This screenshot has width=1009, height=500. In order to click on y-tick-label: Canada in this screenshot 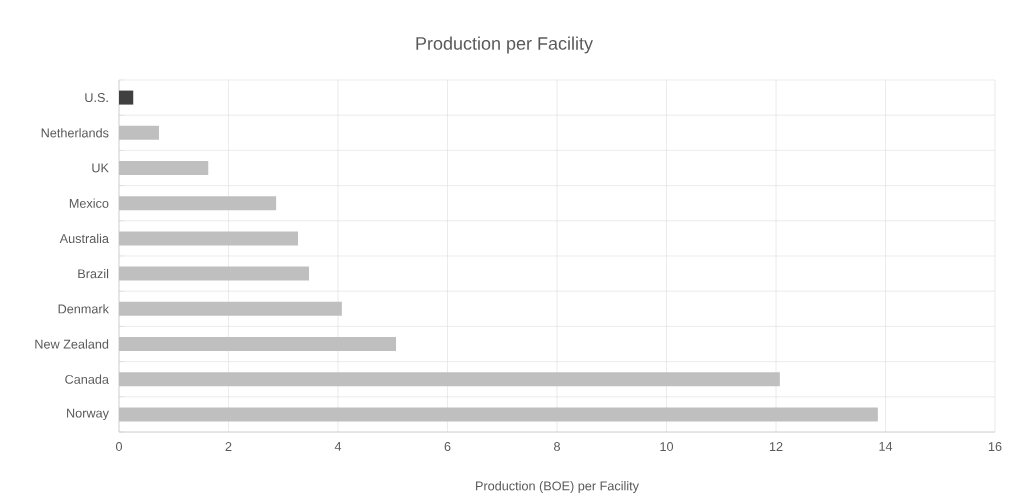, I will do `click(87, 379)`.